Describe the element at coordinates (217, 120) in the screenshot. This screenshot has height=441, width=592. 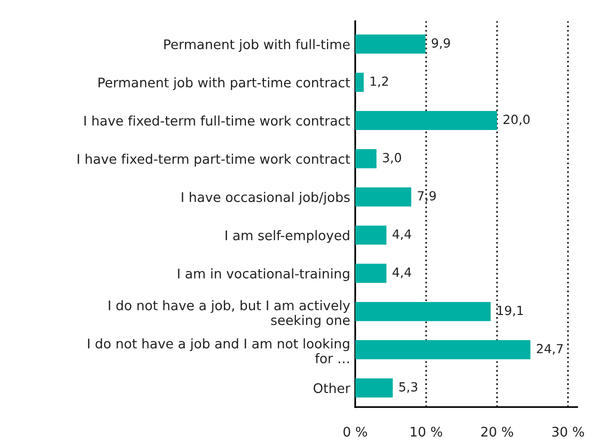
I see `y-tick-label: I have fixed-term full-time work contract` at that location.